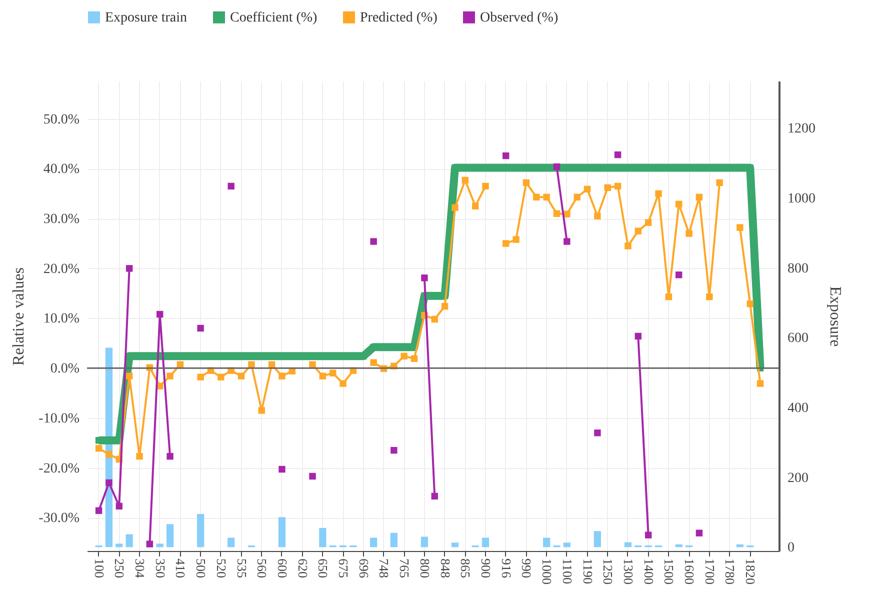 This screenshot has width=869, height=616. Describe the element at coordinates (798, 478) in the screenshot. I see `y2-tick-label: 200` at that location.